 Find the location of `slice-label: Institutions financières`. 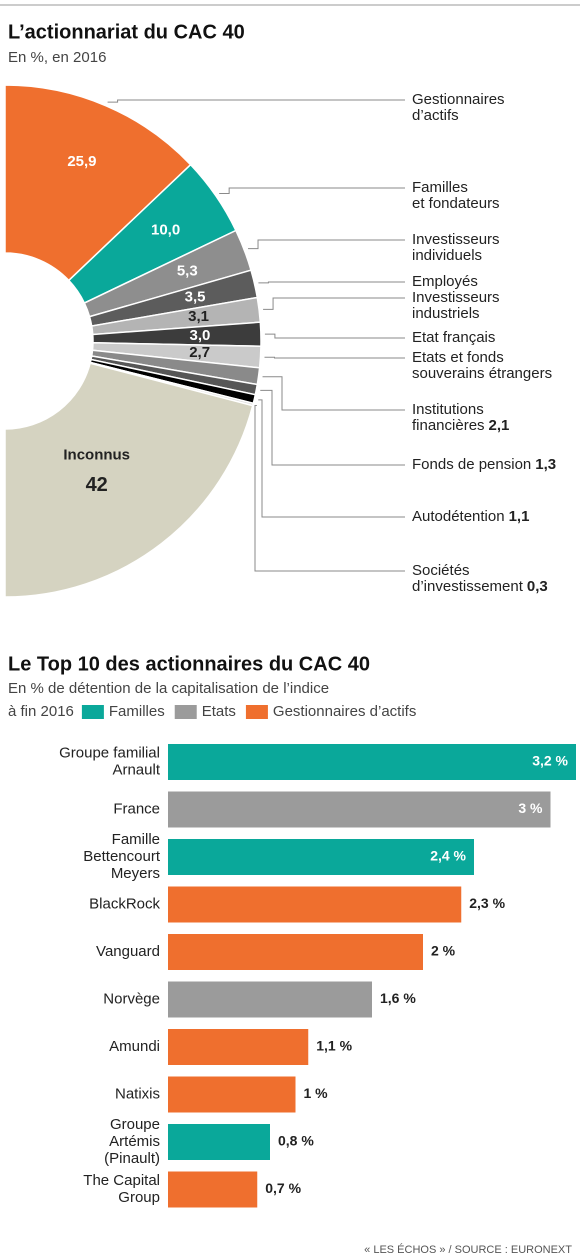

slice-label: Institutions financières is located at coordinates (448, 417).